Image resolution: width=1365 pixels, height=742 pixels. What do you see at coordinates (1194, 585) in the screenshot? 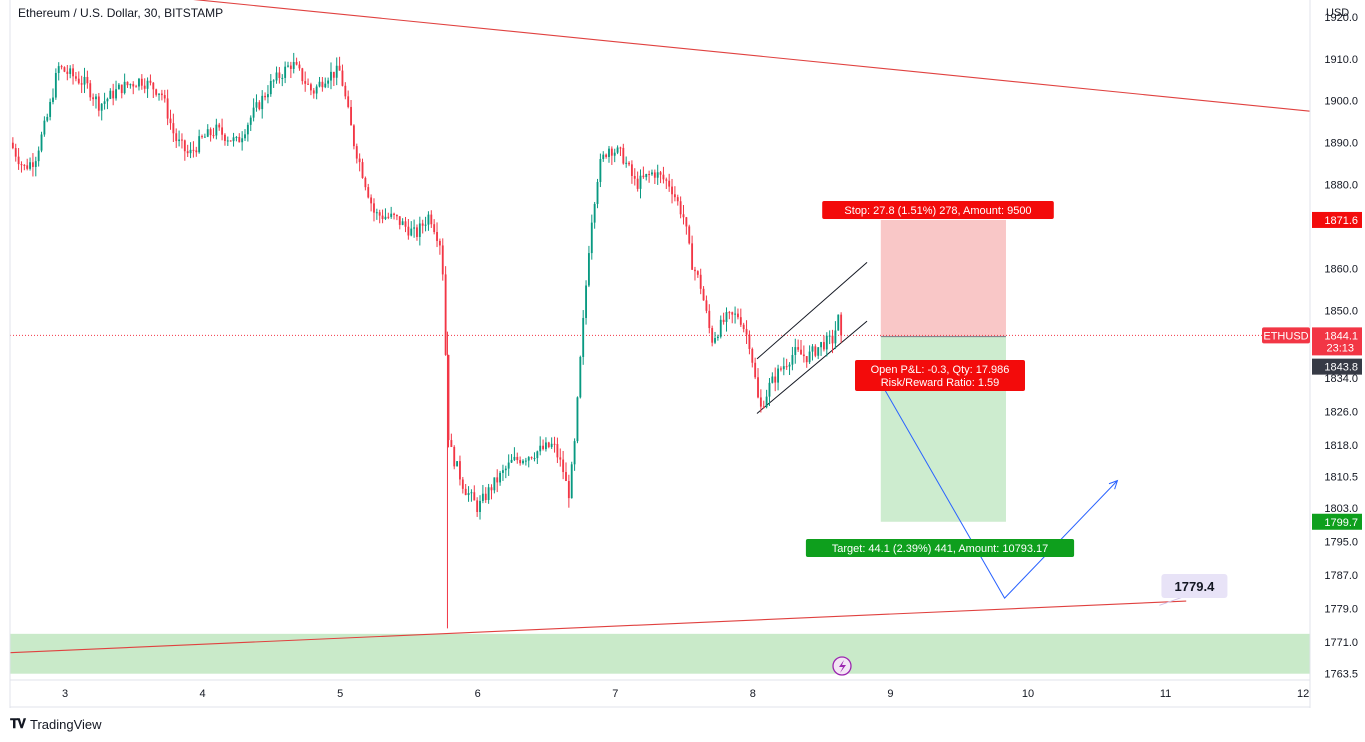
I see `support-label-box` at bounding box center [1194, 585].